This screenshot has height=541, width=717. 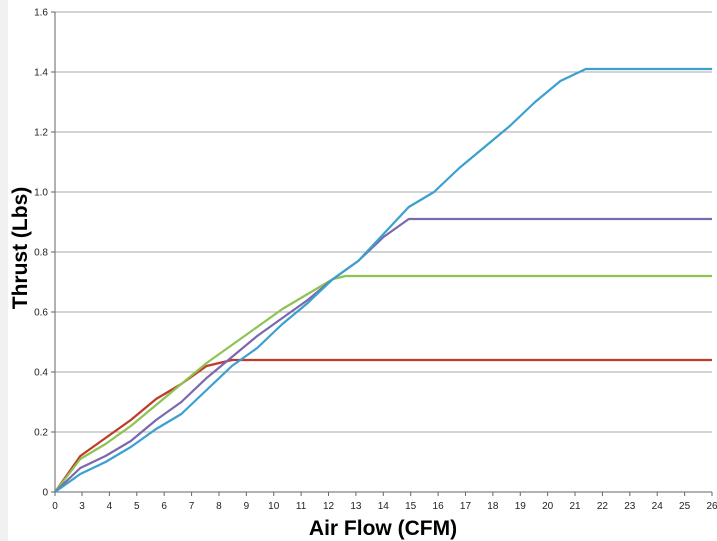 I want to click on x-tick-label: 7, so click(x=192, y=506).